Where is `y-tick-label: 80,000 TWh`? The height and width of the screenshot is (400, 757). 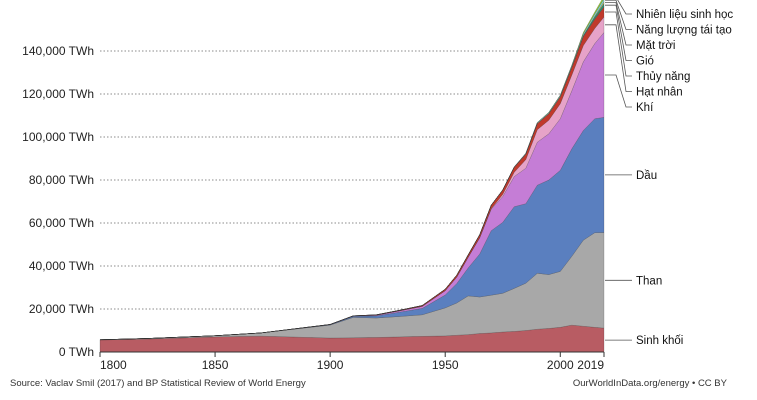 y-tick-label: 80,000 TWh is located at coordinates (61, 180).